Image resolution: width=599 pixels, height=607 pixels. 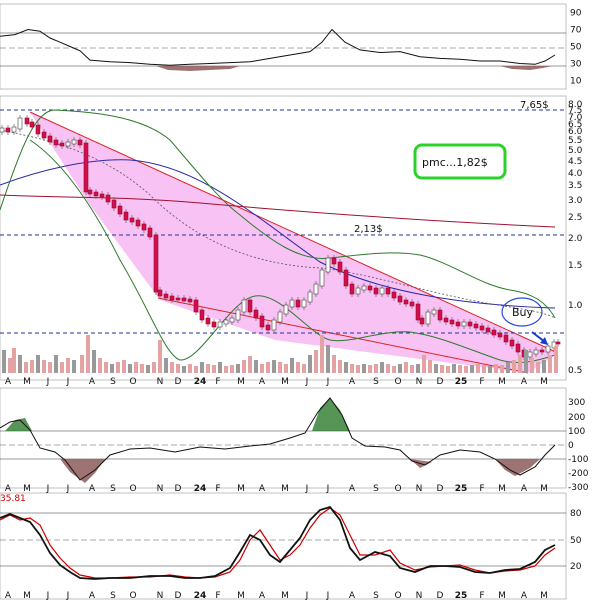 What do you see at coordinates (575, 218) in the screenshot?
I see `price-tick-label: 2.5` at bounding box center [575, 218].